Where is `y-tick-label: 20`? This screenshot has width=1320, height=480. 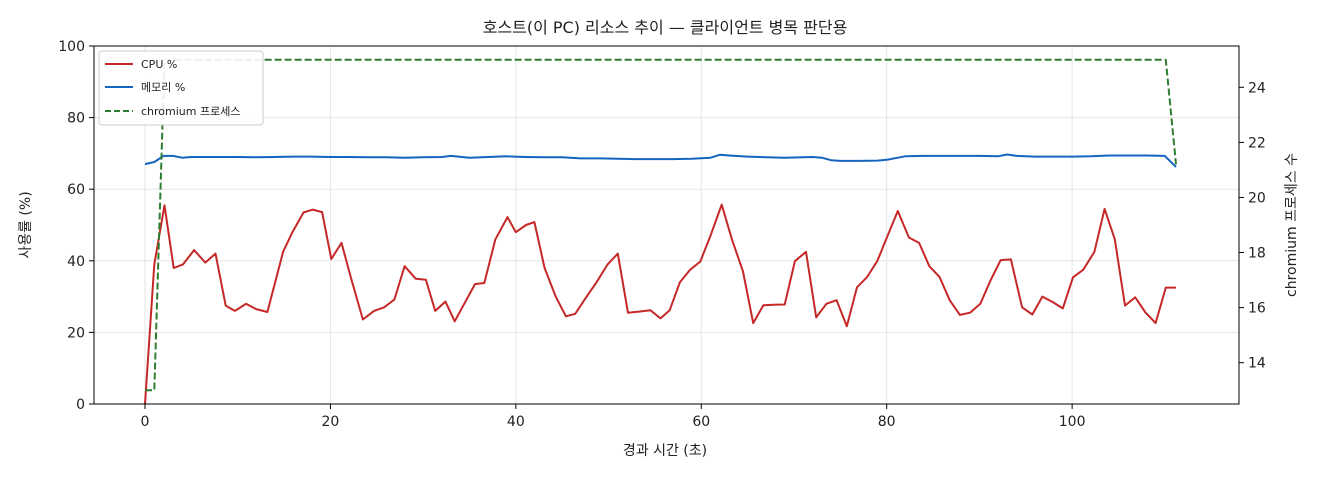 y-tick-label: 20 is located at coordinates (76, 333).